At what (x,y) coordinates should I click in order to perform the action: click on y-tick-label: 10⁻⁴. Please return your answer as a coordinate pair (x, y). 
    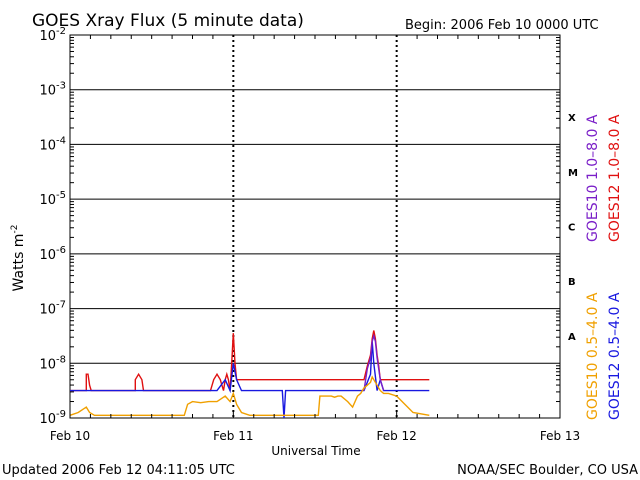
    Looking at the image, I should click on (52, 144).